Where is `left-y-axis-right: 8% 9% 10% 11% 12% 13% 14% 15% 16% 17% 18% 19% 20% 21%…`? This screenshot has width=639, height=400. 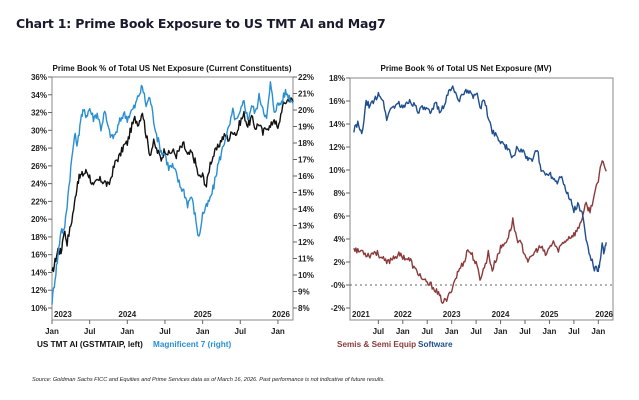 left-y-axis-right: 8% 9% 10% 11% 12% 13% 14% 15% 16% 17% 18% 19% 20% 21%… is located at coordinates (303, 193).